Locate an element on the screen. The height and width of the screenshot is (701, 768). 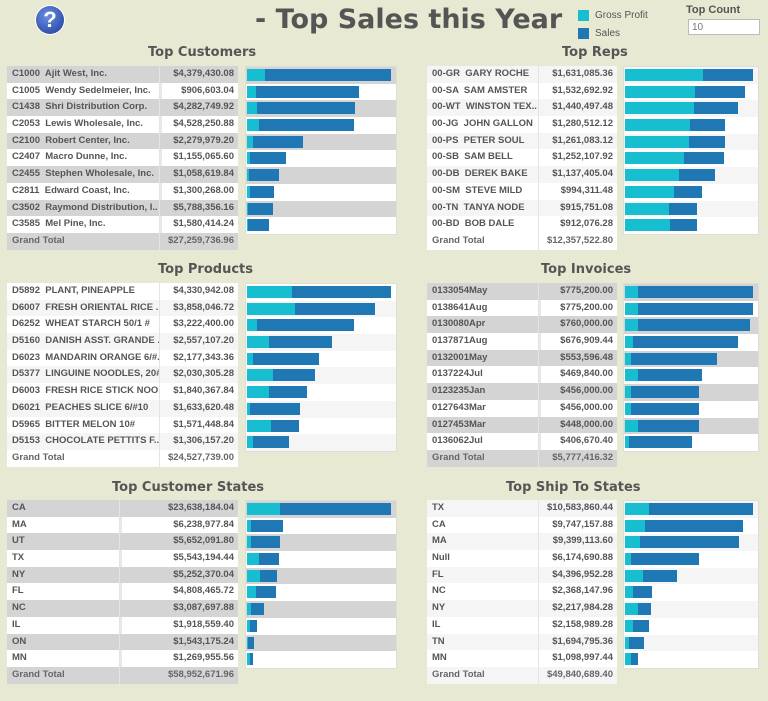
top-count-input is located at coordinates (724, 27).